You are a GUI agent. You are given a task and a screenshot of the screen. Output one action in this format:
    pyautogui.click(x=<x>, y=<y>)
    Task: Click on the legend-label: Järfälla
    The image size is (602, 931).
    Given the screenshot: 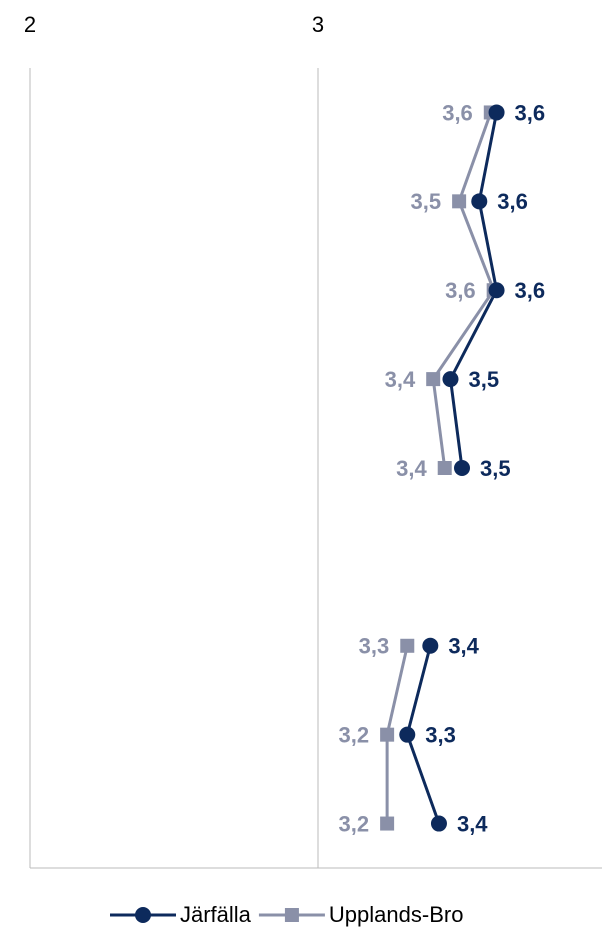 What is the action you would take?
    pyautogui.click(x=216, y=914)
    